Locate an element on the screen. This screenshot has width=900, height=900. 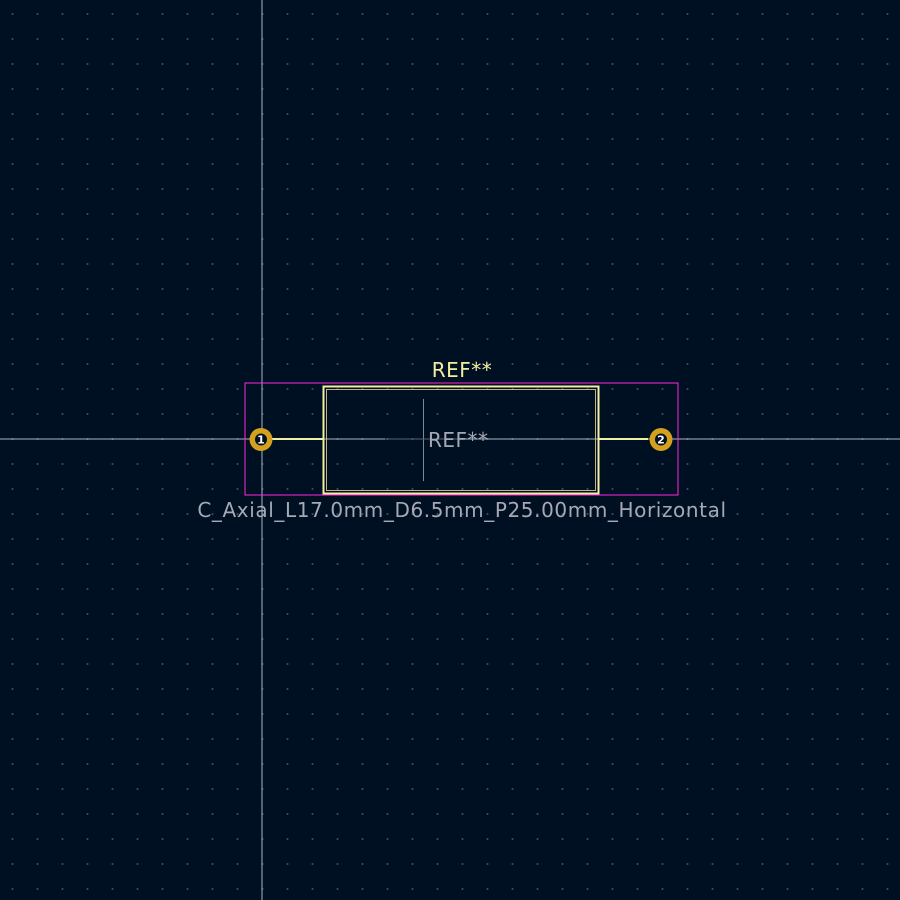
pad-1-number: 1 is located at coordinates (261, 440).